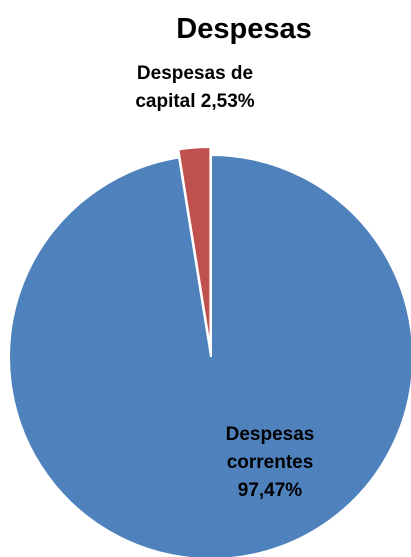  I want to click on pie-slice-despesas-de-capital, so click(194, 248).